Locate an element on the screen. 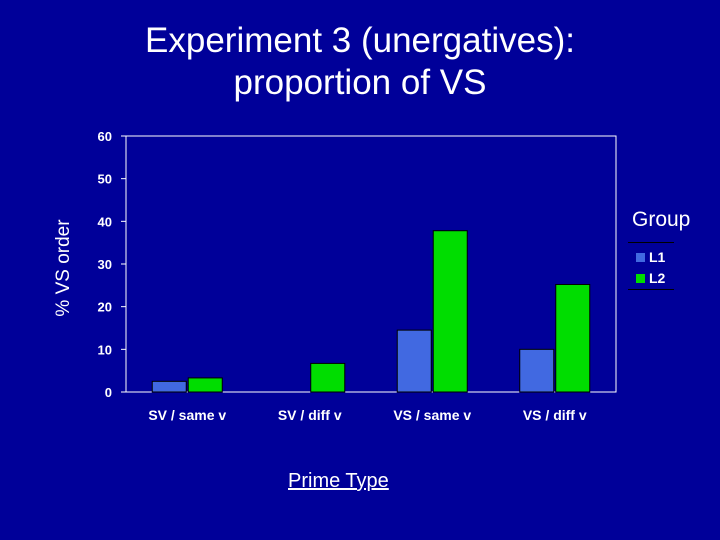  y-tick-label: 60 is located at coordinates (105, 136).